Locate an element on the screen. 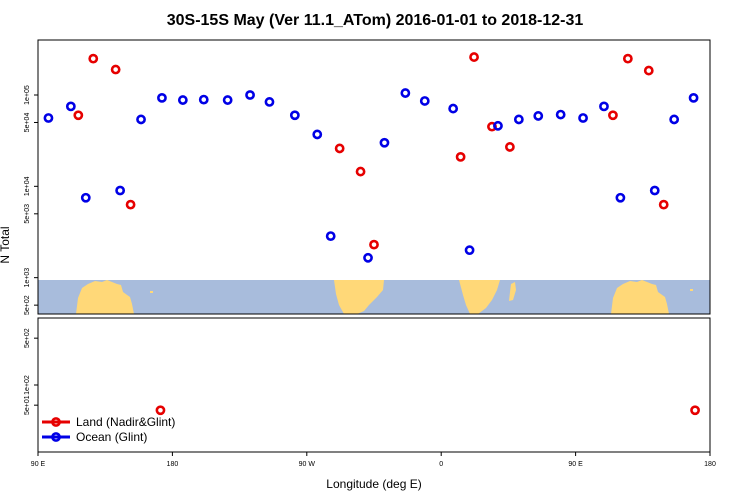 Image resolution: width=750 pixels, height=500 pixels. x-axis-label: Longitude (deg E) is located at coordinates (373, 484).